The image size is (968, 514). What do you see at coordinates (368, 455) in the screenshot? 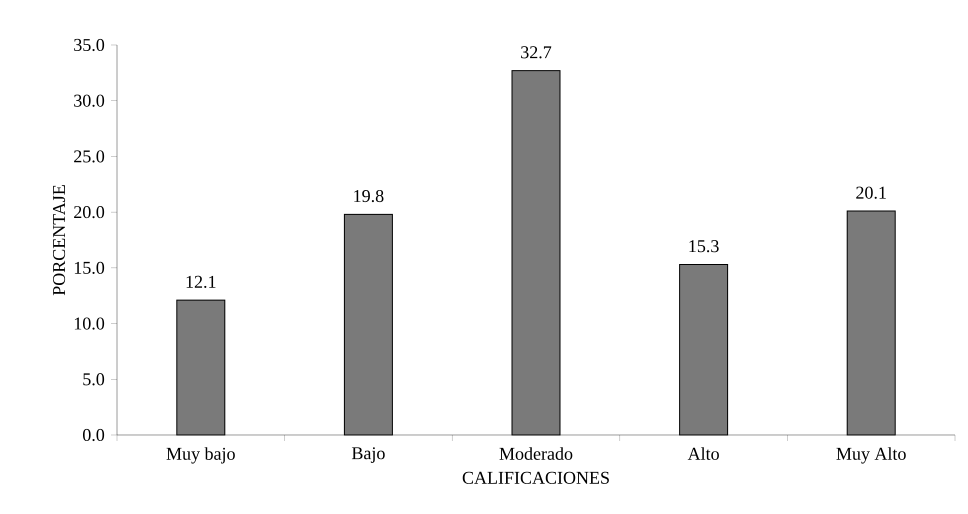
I see `x-tick-label: Bajo` at bounding box center [368, 455].